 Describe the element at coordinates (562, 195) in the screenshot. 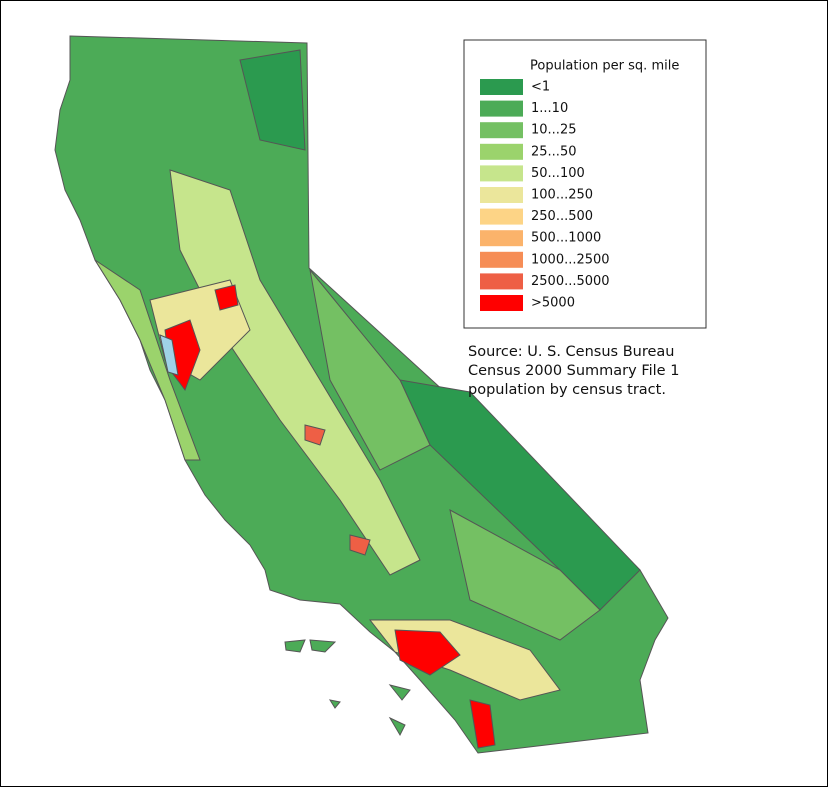

I see `legend-label: 100...250` at that location.